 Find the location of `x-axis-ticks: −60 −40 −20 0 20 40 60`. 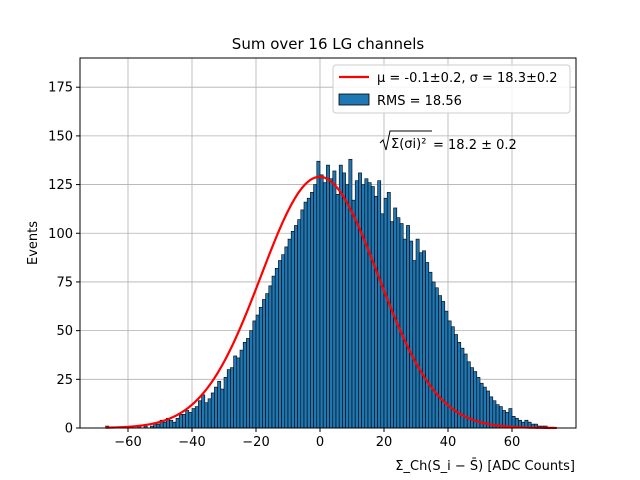

x-axis-ticks: −60 −40 −20 0 20 40 60 is located at coordinates (317, 439).